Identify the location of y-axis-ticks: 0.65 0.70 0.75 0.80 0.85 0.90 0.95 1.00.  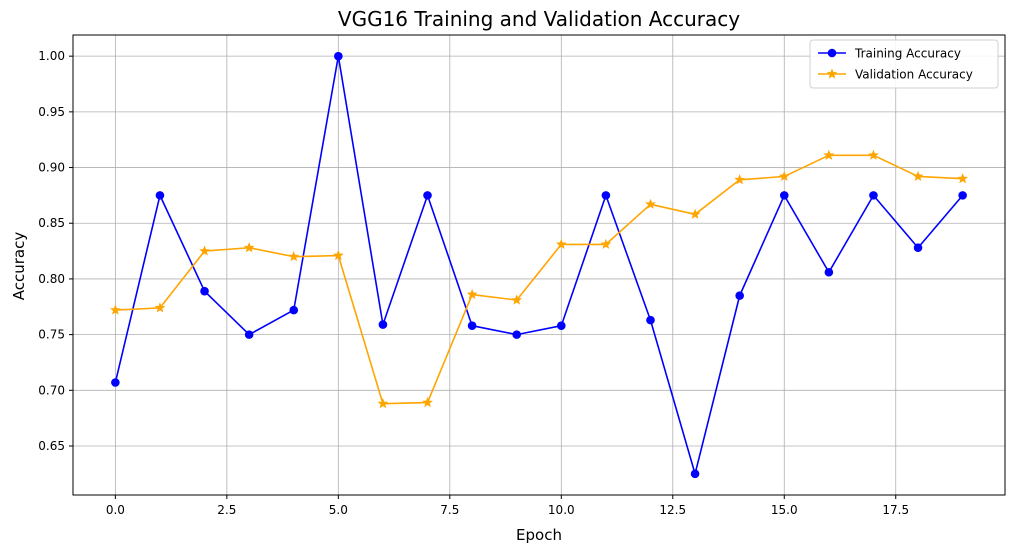
(55, 251).